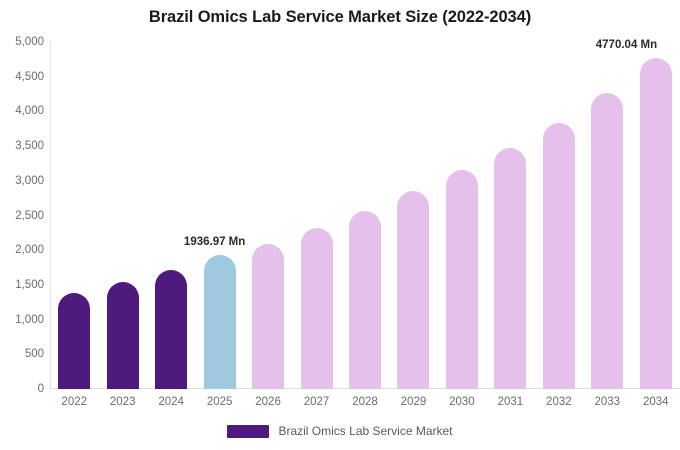 Image resolution: width=680 pixels, height=450 pixels. I want to click on y-axis-tick-2500: 2,500, so click(29, 215).